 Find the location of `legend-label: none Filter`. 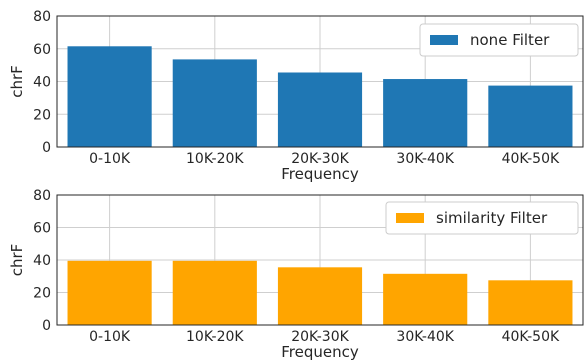

legend-label: none Filter is located at coordinates (510, 40).